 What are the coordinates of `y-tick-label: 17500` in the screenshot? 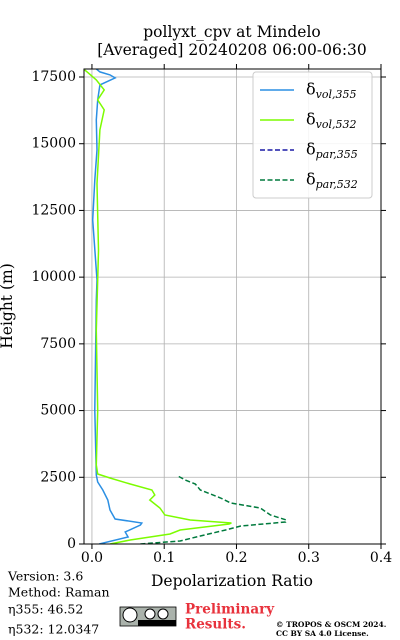 It's located at (53, 77).